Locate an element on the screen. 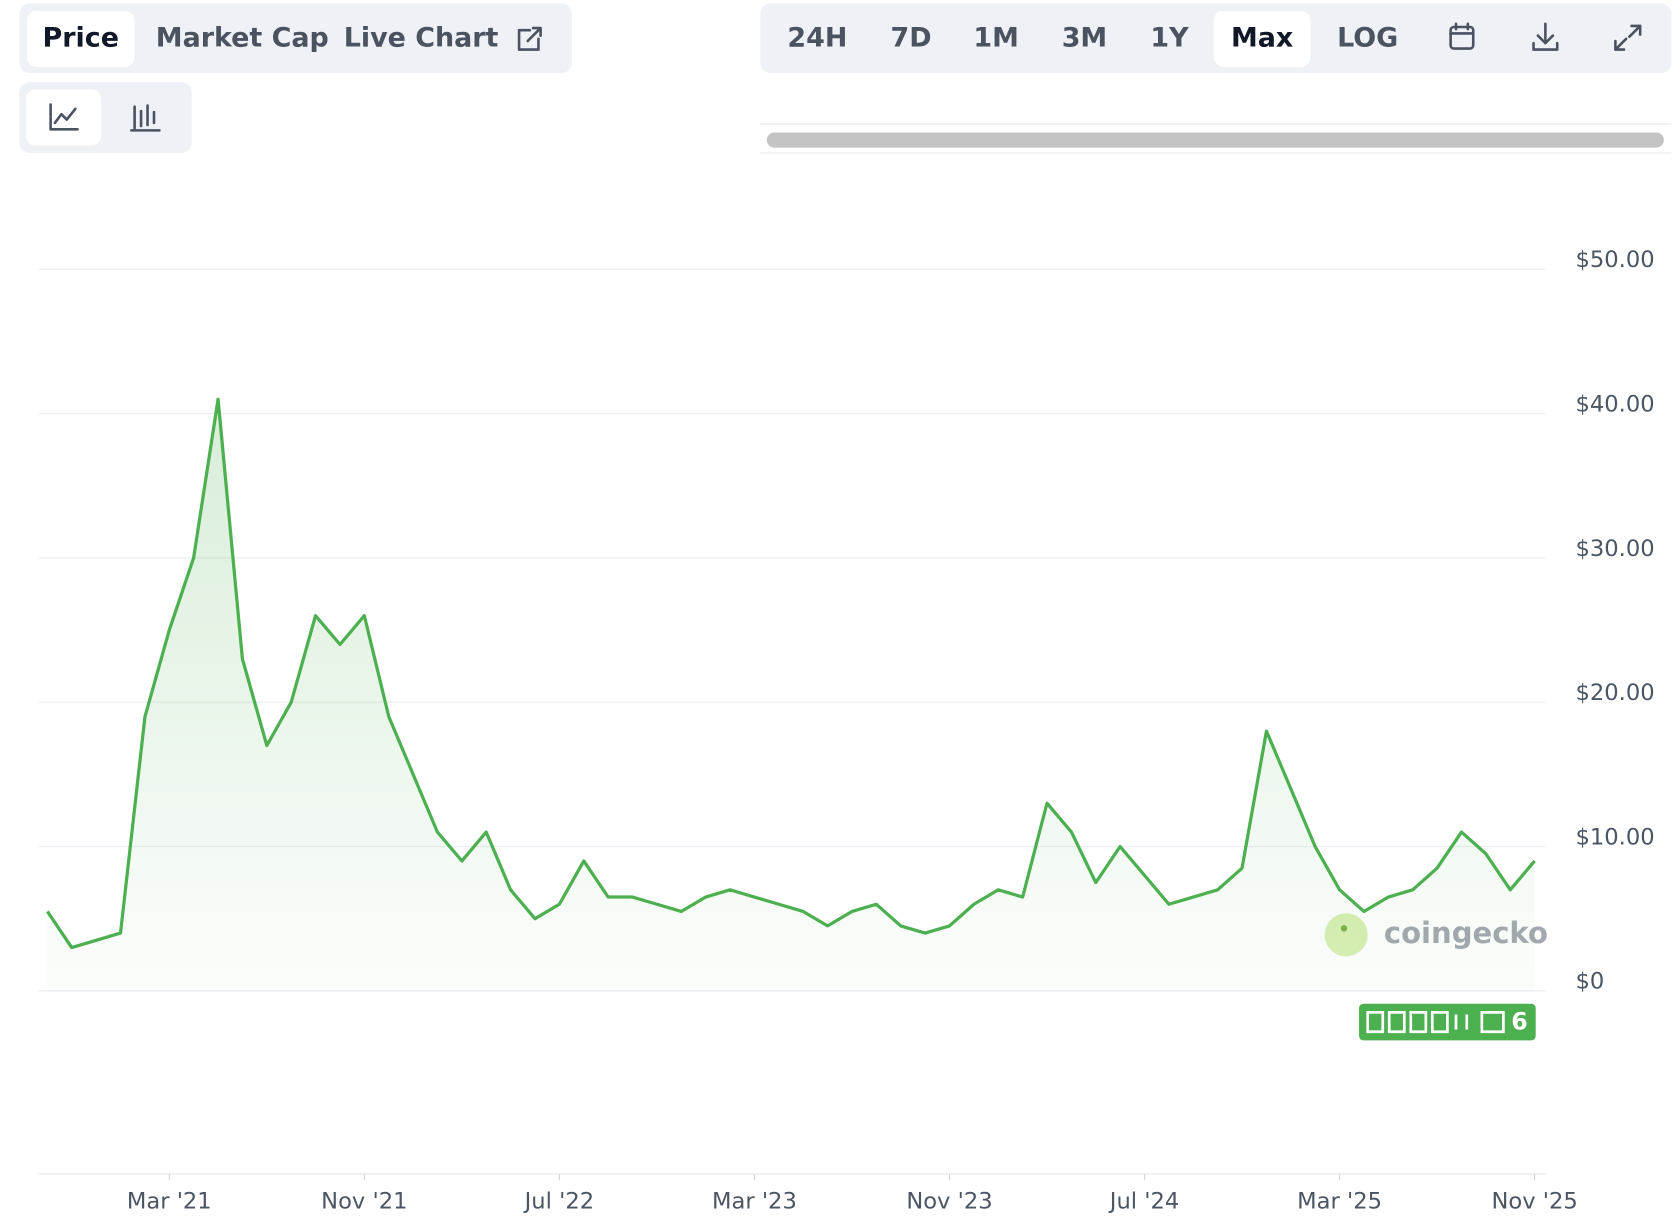 This screenshot has height=1222, width=1680. tab-group is located at coordinates (295, 38).